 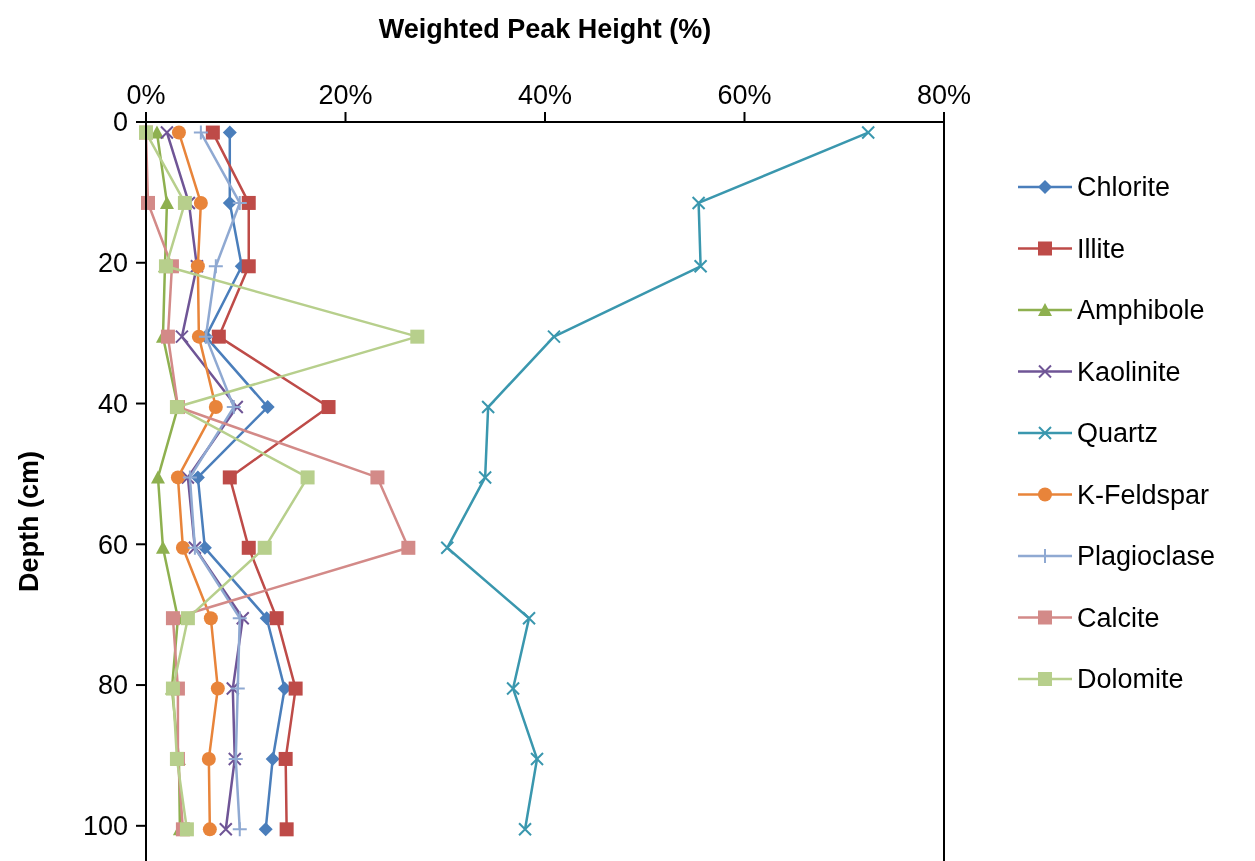 What do you see at coordinates (112, 544) in the screenshot?
I see `y-tick-label: 60` at bounding box center [112, 544].